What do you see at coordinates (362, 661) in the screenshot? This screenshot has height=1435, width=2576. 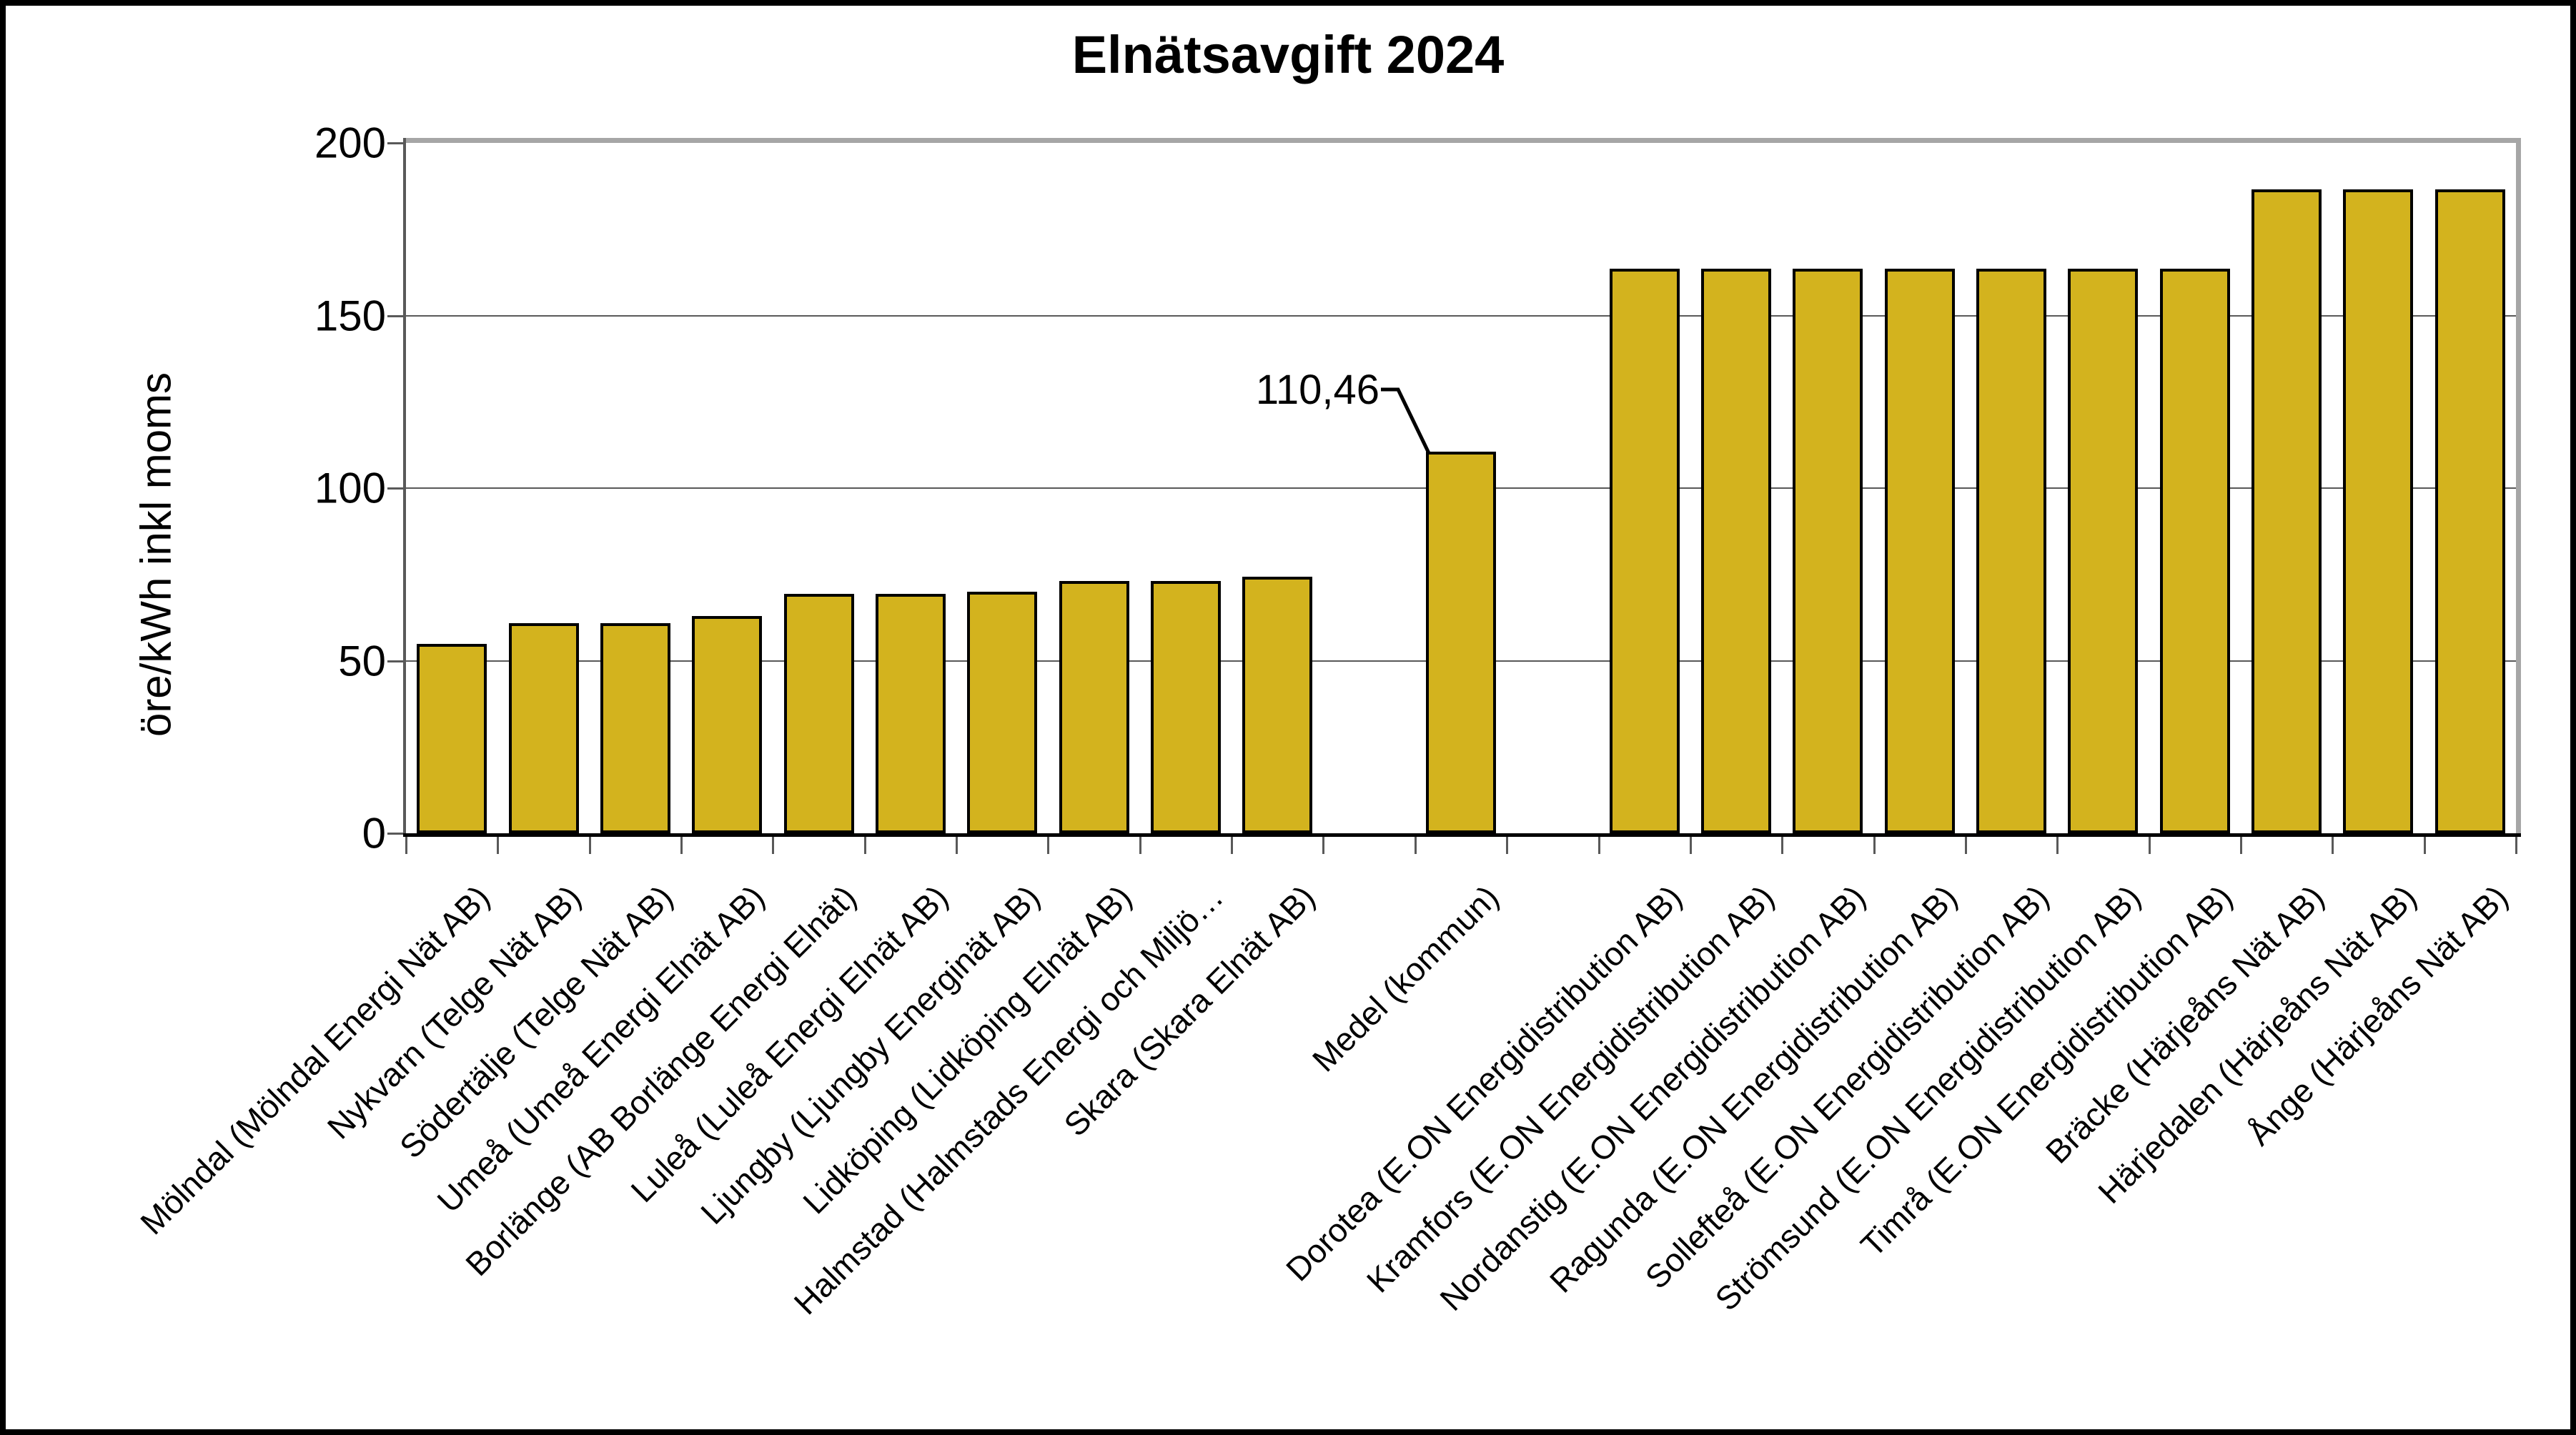 I see `y-tick-label-50: 50` at bounding box center [362, 661].